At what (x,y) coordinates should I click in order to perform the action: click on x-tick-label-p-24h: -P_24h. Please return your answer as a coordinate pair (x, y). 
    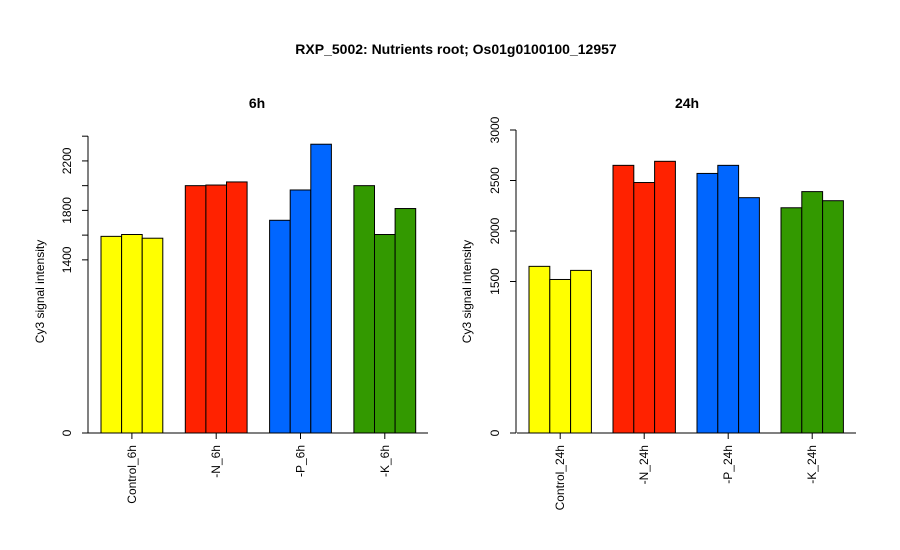
    Looking at the image, I should click on (728, 464).